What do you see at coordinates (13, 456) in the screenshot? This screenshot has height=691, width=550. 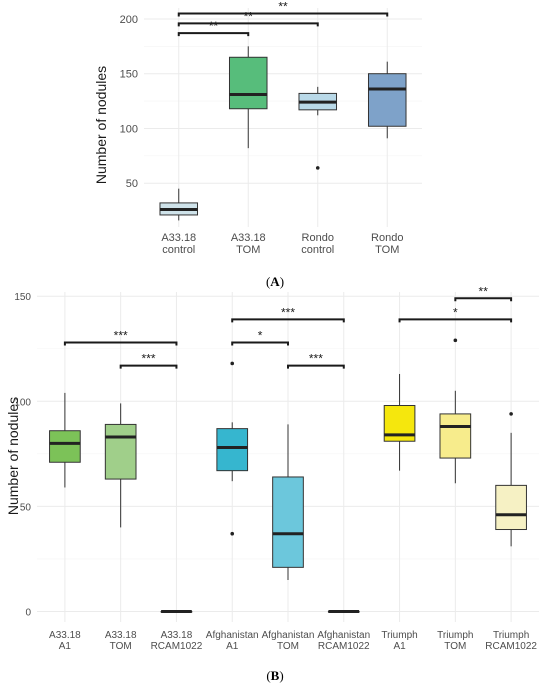 I see `panel-b-y-axis-label: Number of nodules` at bounding box center [13, 456].